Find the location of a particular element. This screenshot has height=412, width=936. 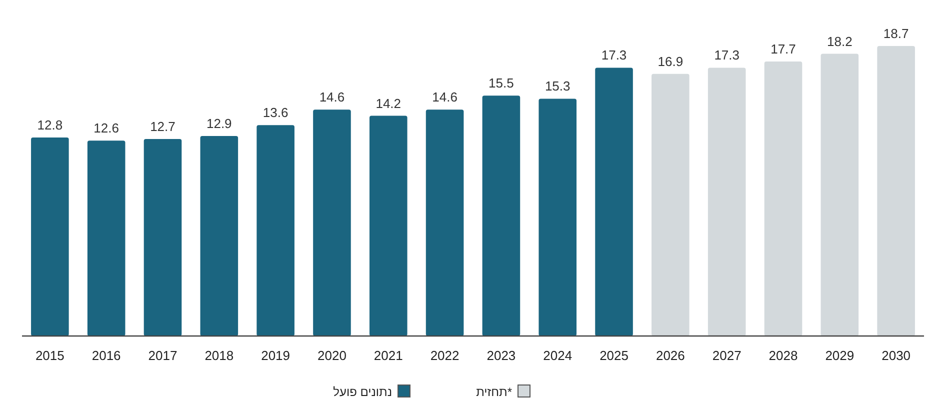

x-tick-label: 2019 is located at coordinates (275, 355).